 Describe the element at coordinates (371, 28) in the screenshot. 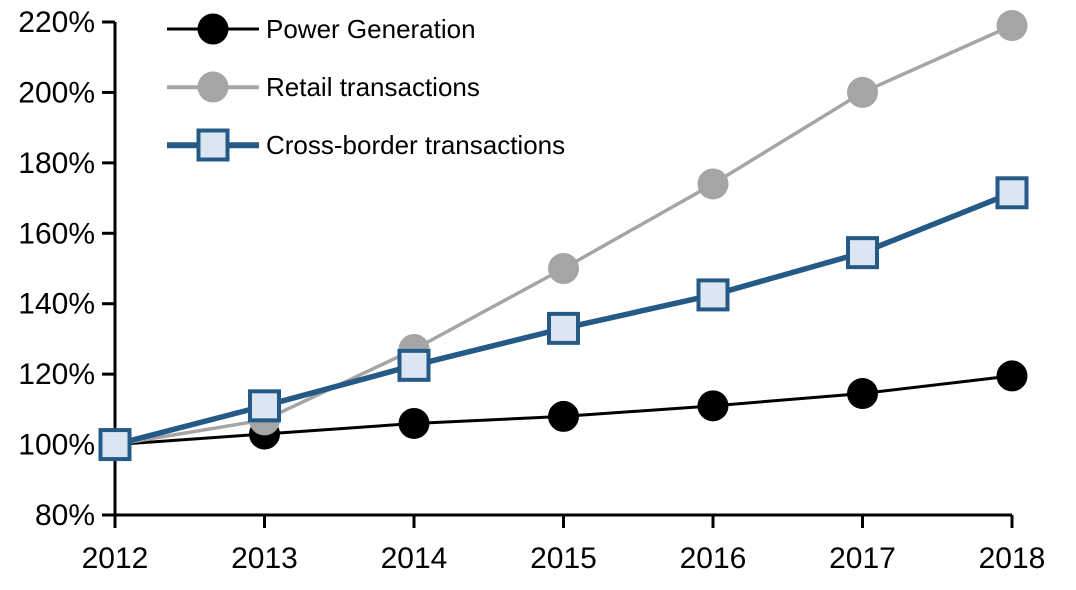

I see `legend-label-power-generation: Power Generation` at that location.